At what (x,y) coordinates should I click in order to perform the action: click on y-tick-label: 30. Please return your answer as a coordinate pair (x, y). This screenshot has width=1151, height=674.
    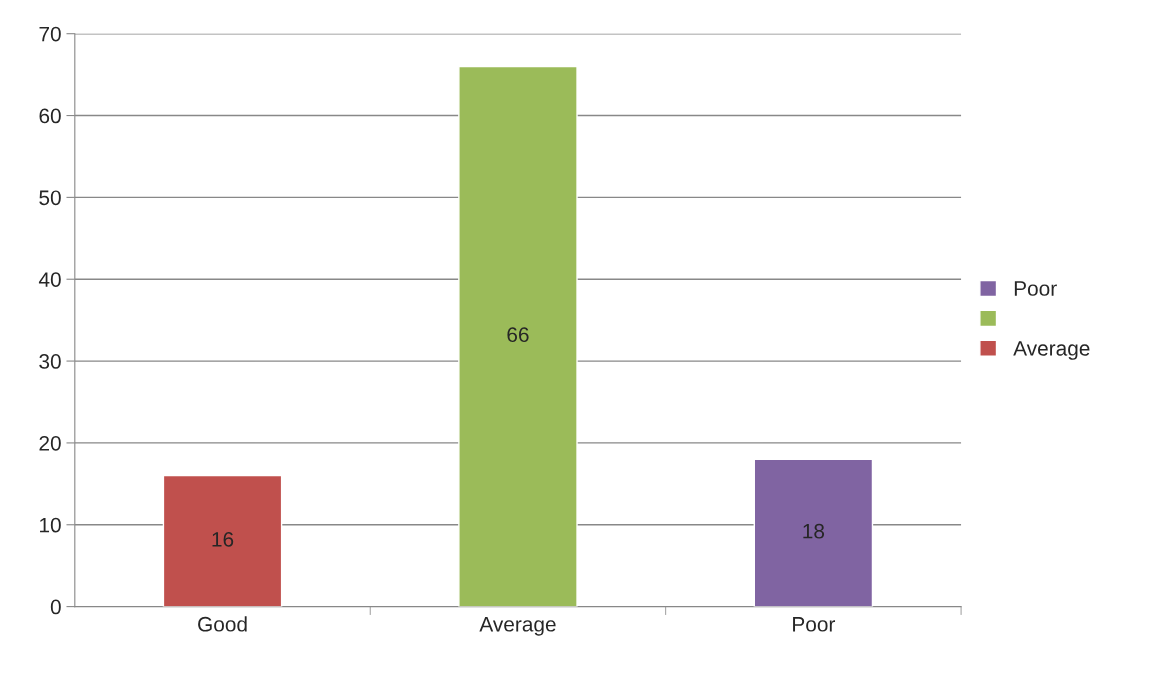
    Looking at the image, I should click on (50, 361).